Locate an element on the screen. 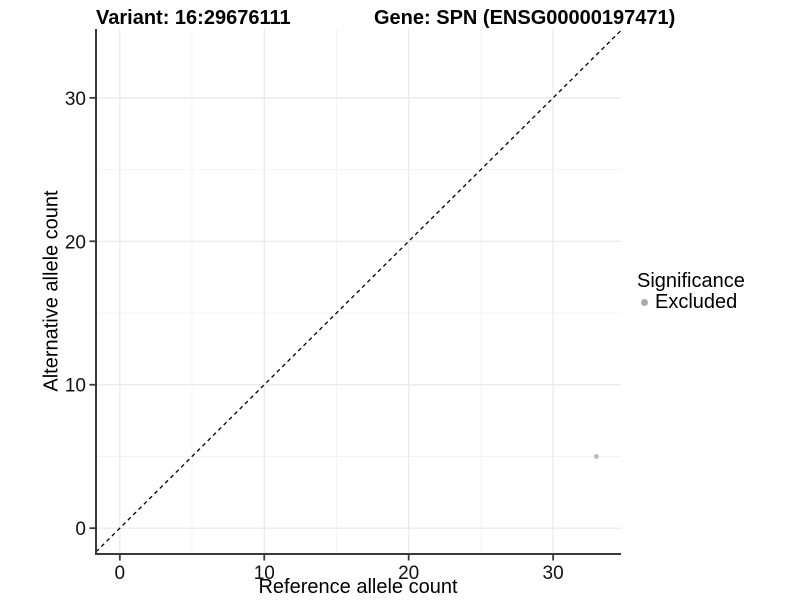 This screenshot has height=600, width=800. y-tick-label: 10 is located at coordinates (75, 386).